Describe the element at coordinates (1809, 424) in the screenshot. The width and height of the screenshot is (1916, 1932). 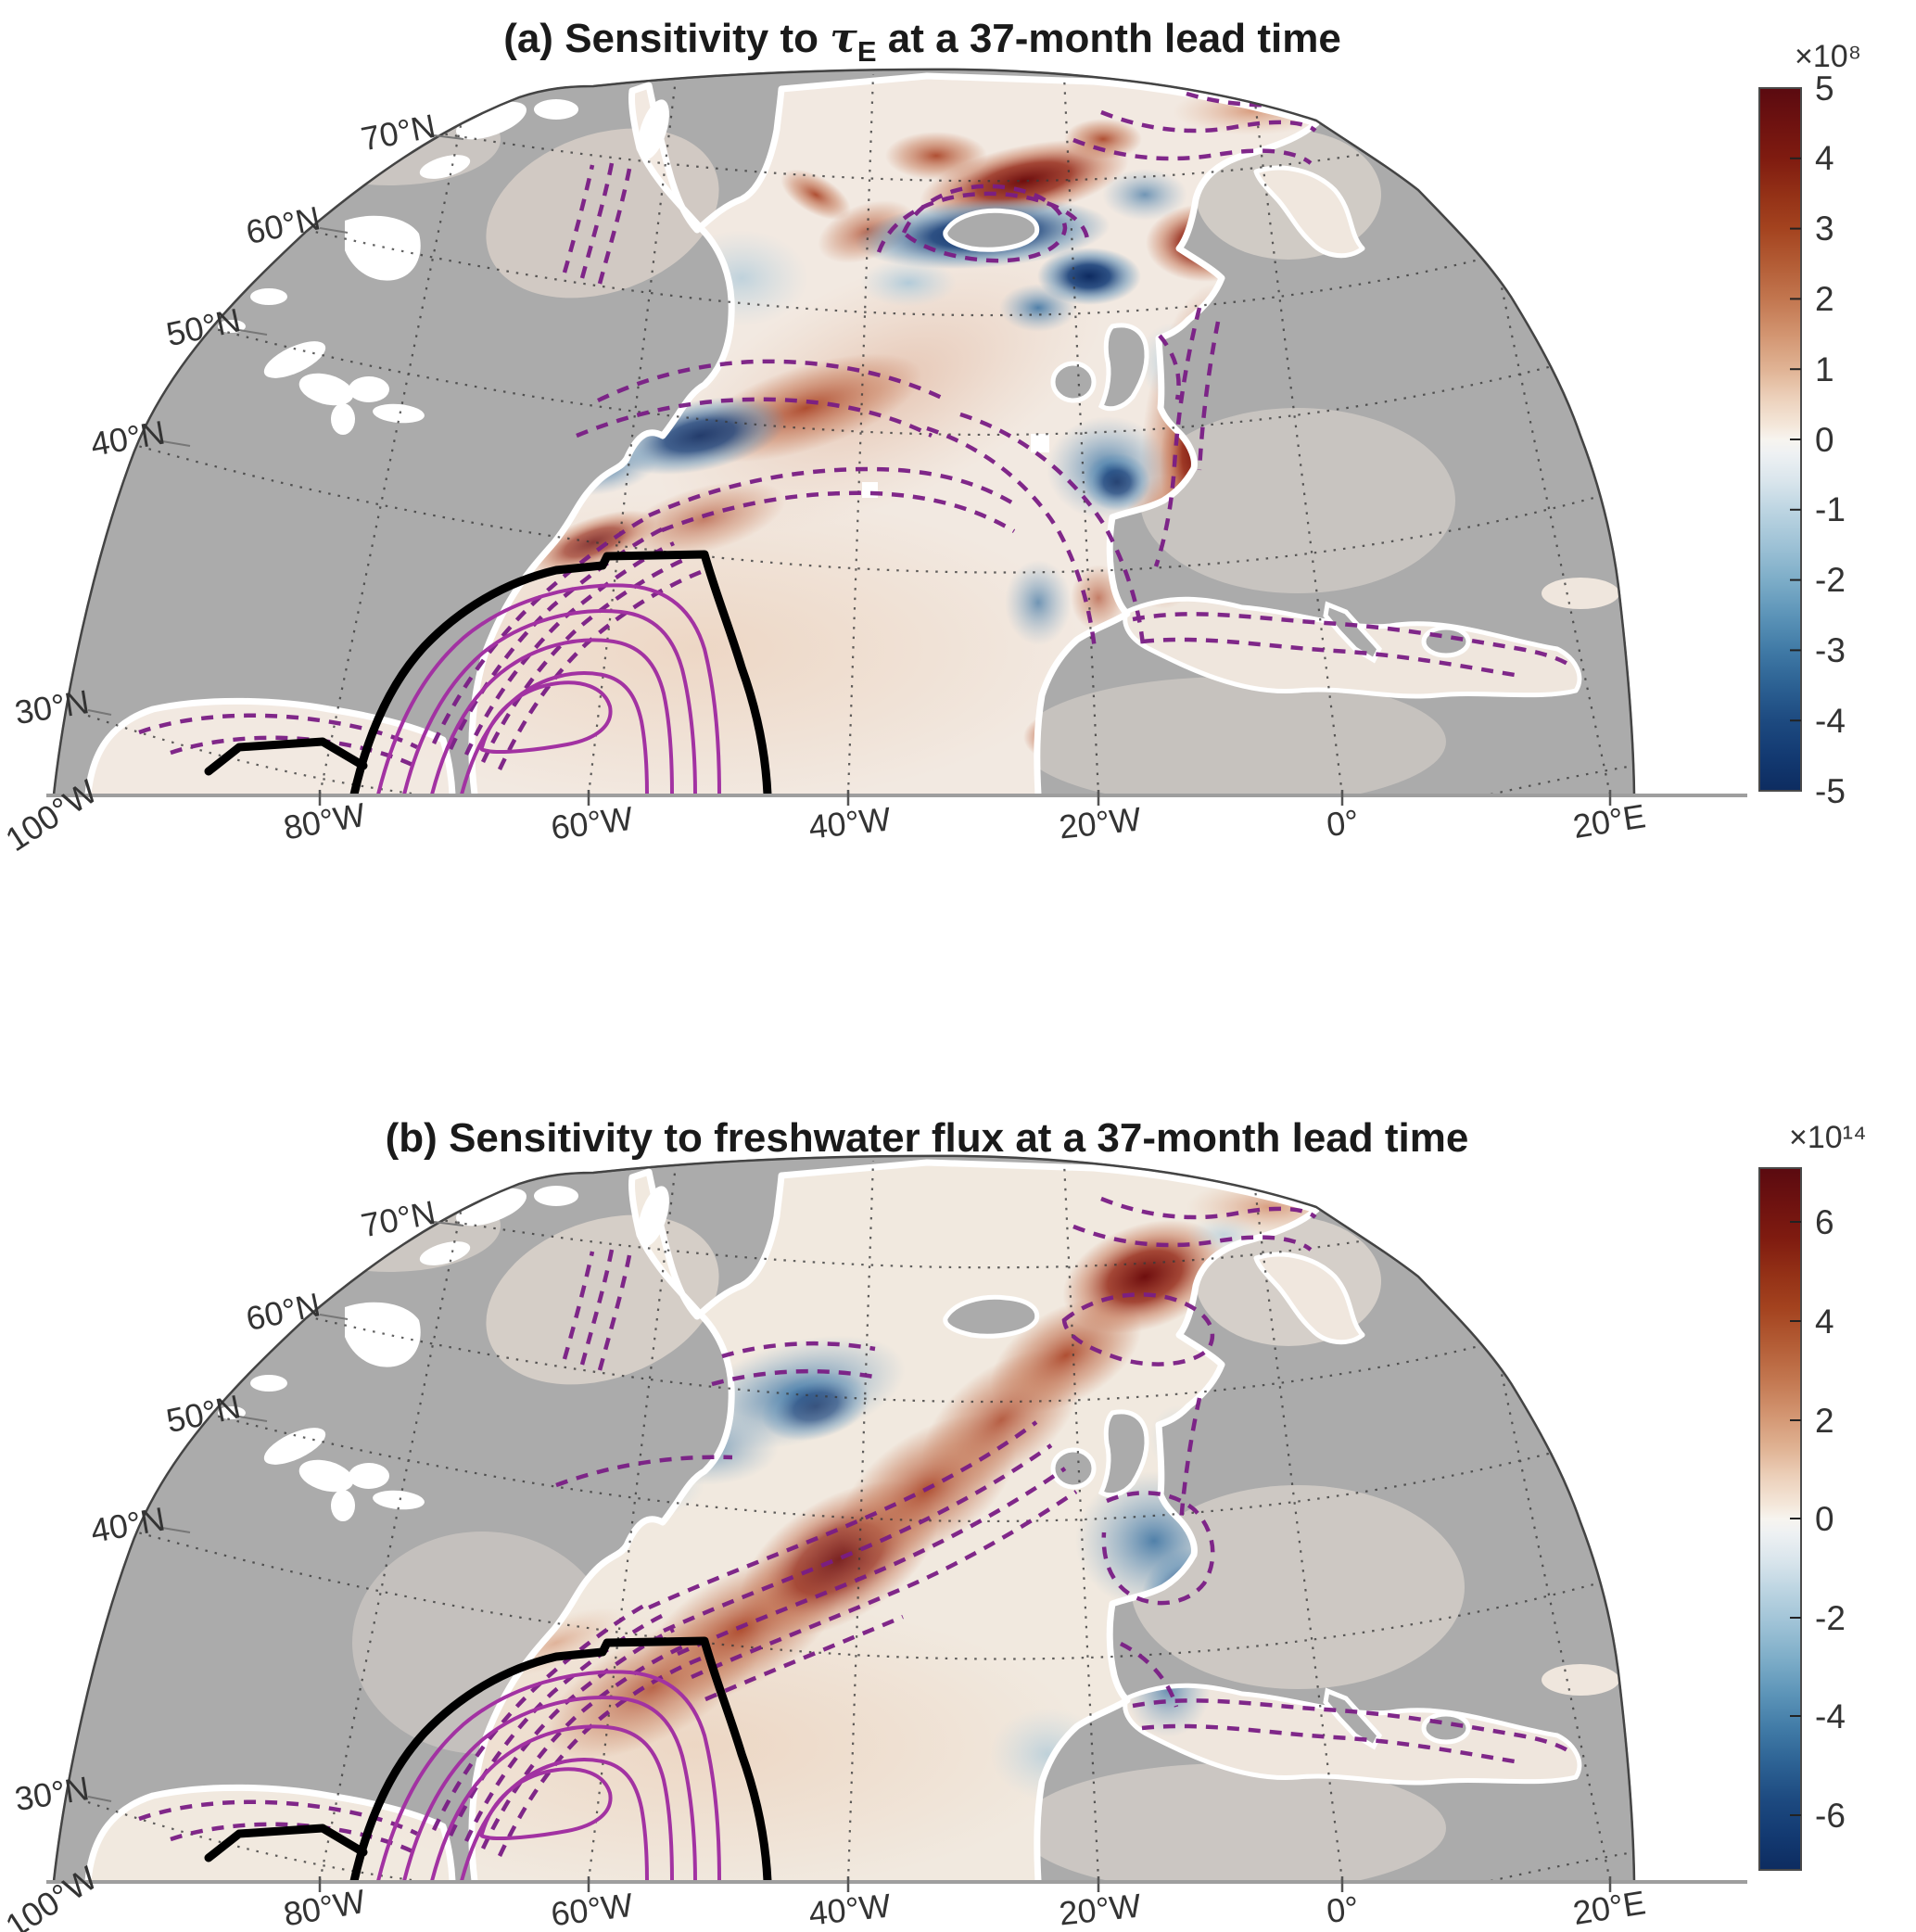
I see `colorbar-a: ×10⁸ 5 4 3 2 1 0 -1 -2 -3 -4 -5` at that location.